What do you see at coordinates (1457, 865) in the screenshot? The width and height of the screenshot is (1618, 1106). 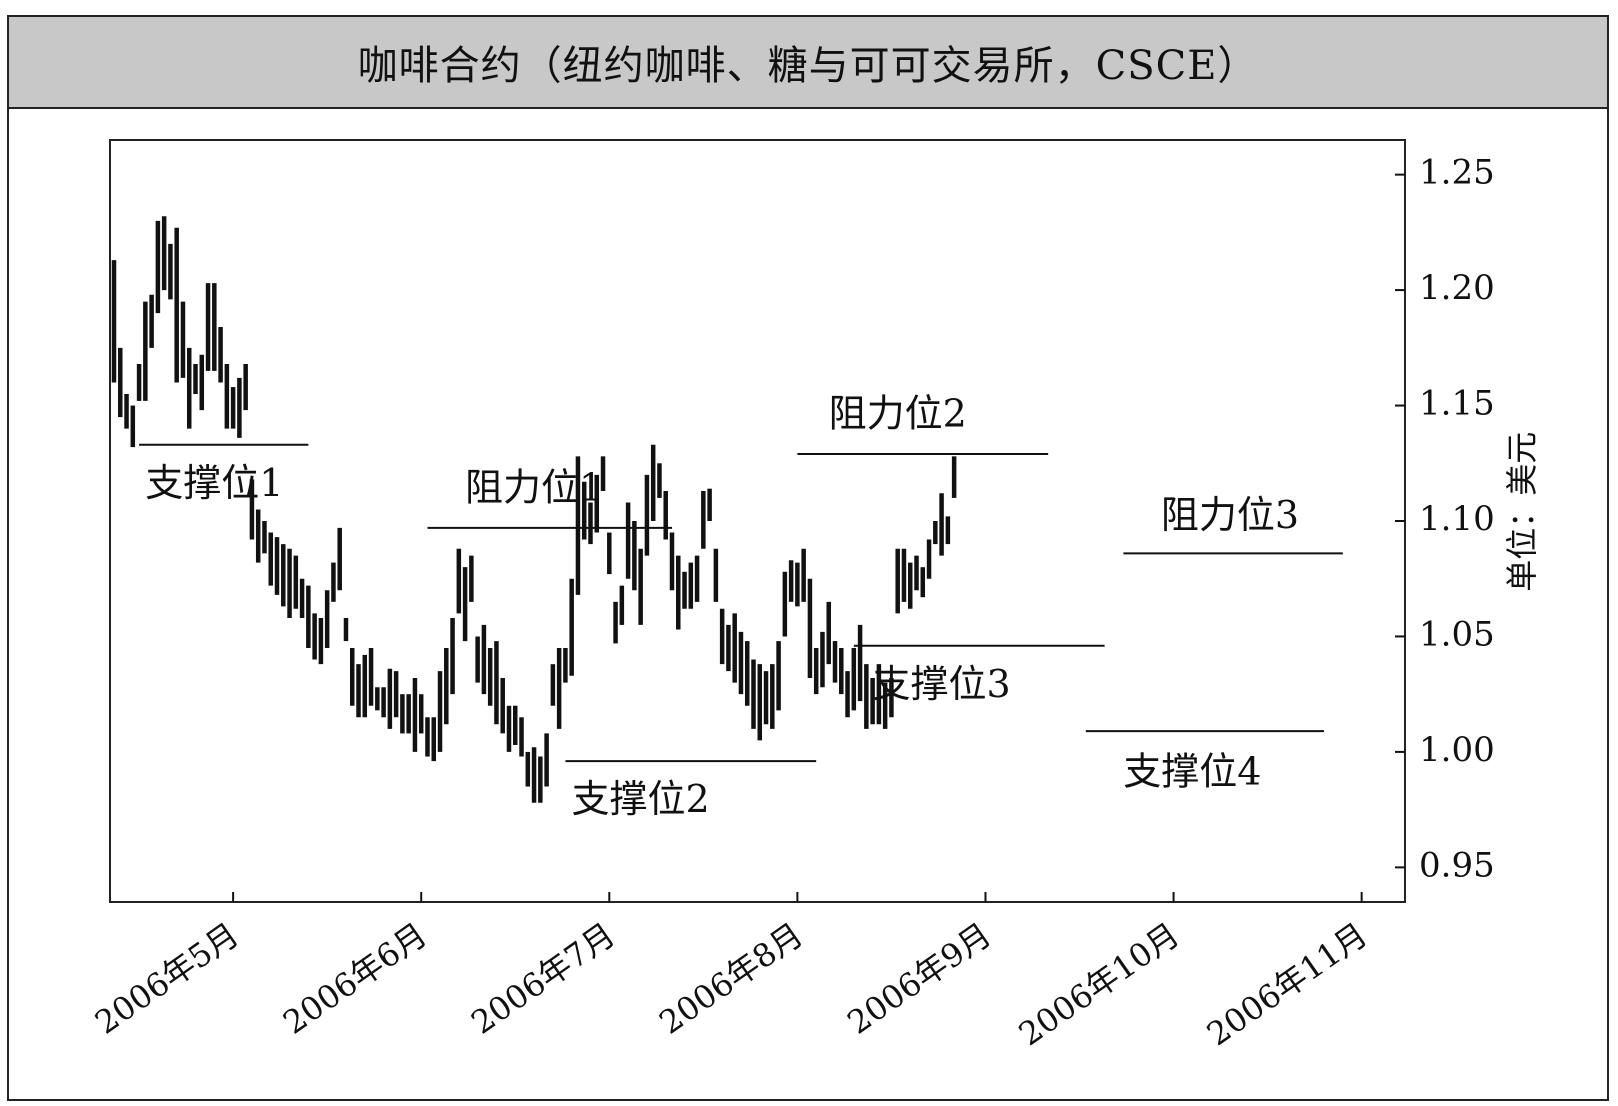 I see `y-tick-label: 0.95` at bounding box center [1457, 865].